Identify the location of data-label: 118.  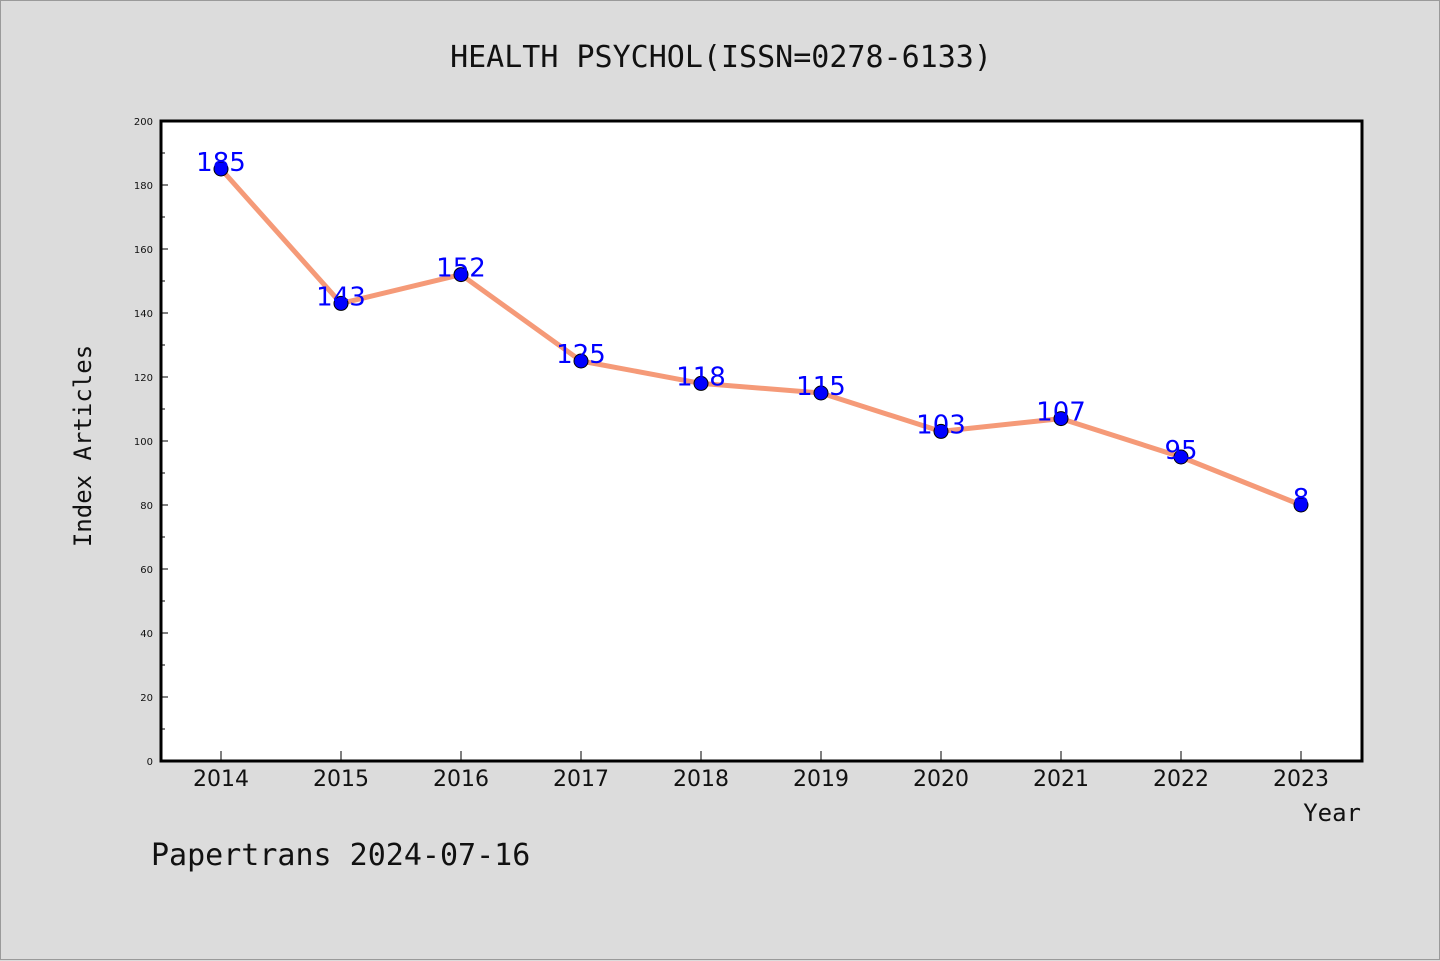
(701, 377).